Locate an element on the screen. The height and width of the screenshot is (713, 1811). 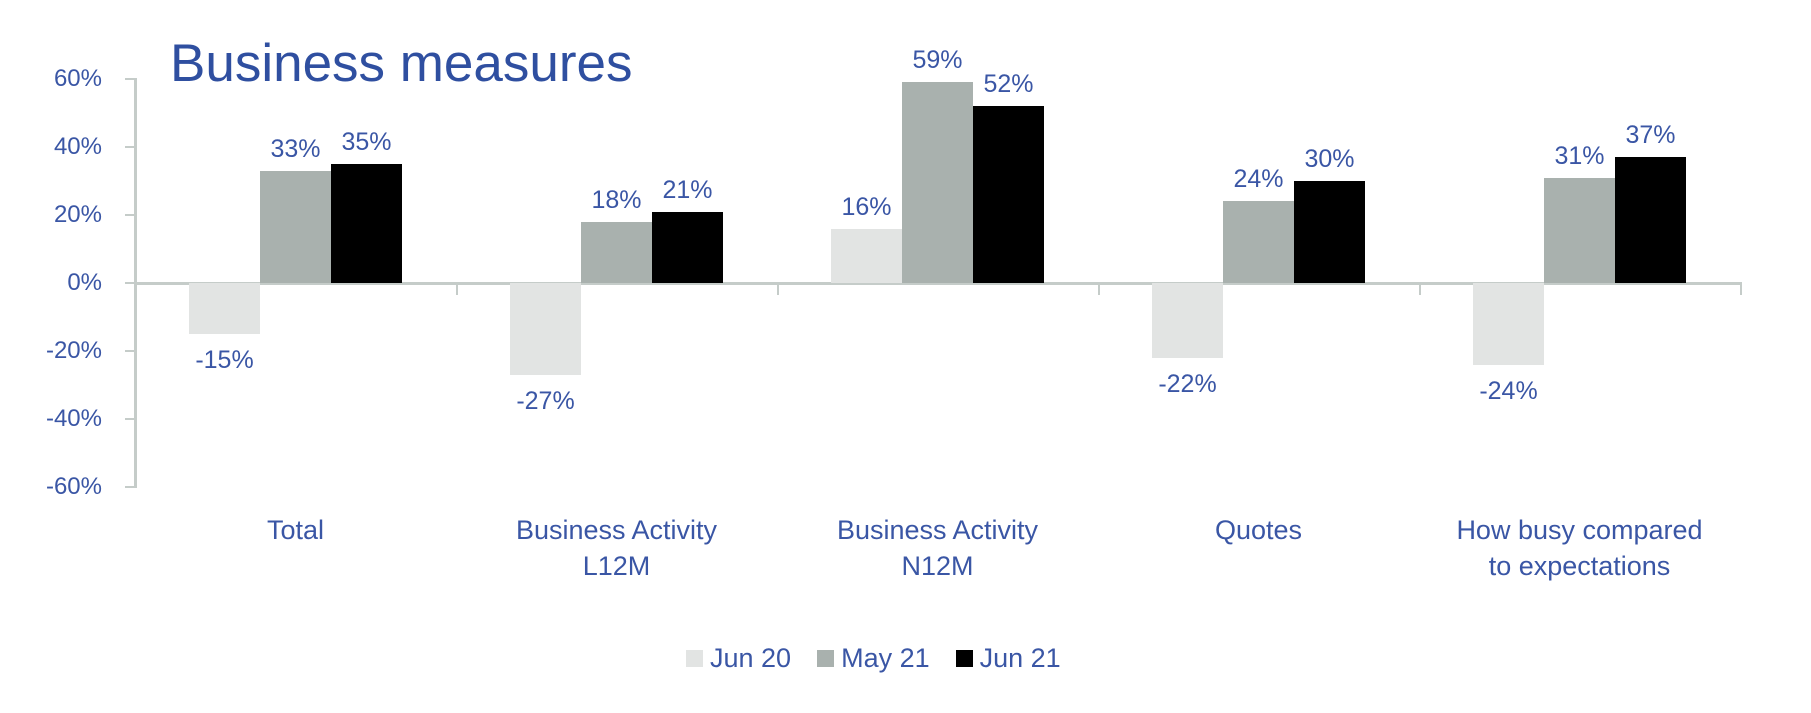
x-axis-category-label: Quotes is located at coordinates (1258, 530).